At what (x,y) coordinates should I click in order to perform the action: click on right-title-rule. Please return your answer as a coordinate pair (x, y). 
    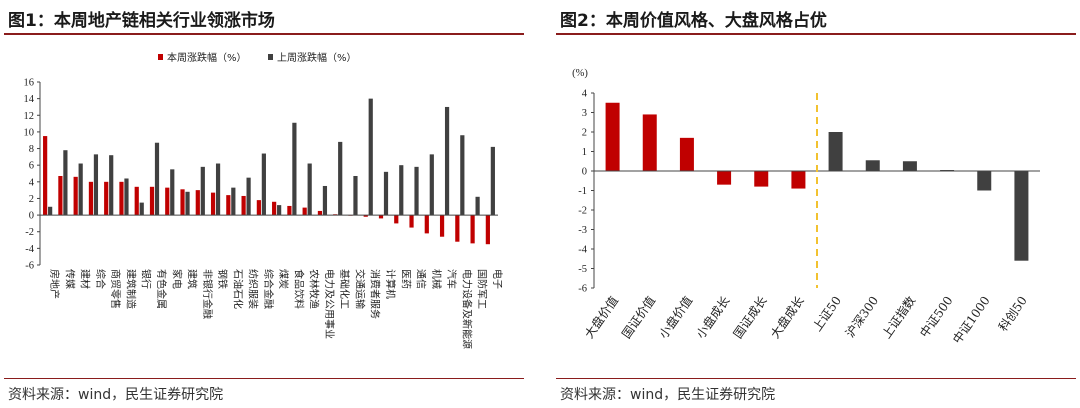
    Looking at the image, I should click on (816, 34).